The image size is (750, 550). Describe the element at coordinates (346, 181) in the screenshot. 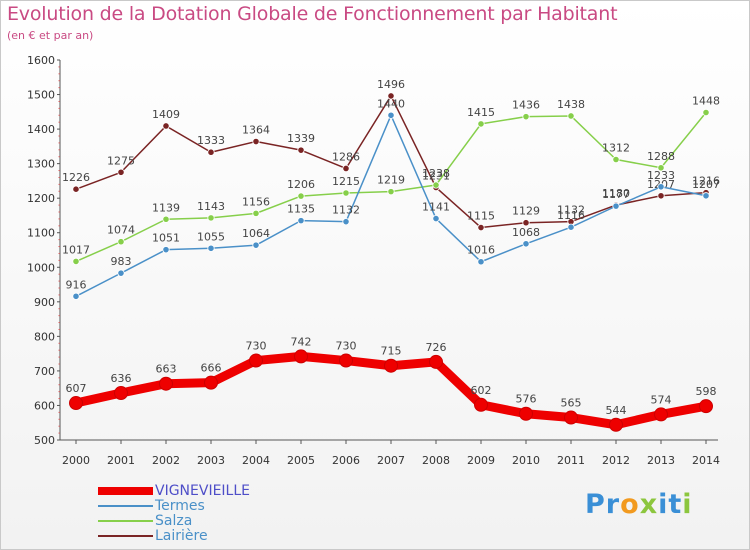

I see `data-label: 1215` at that location.